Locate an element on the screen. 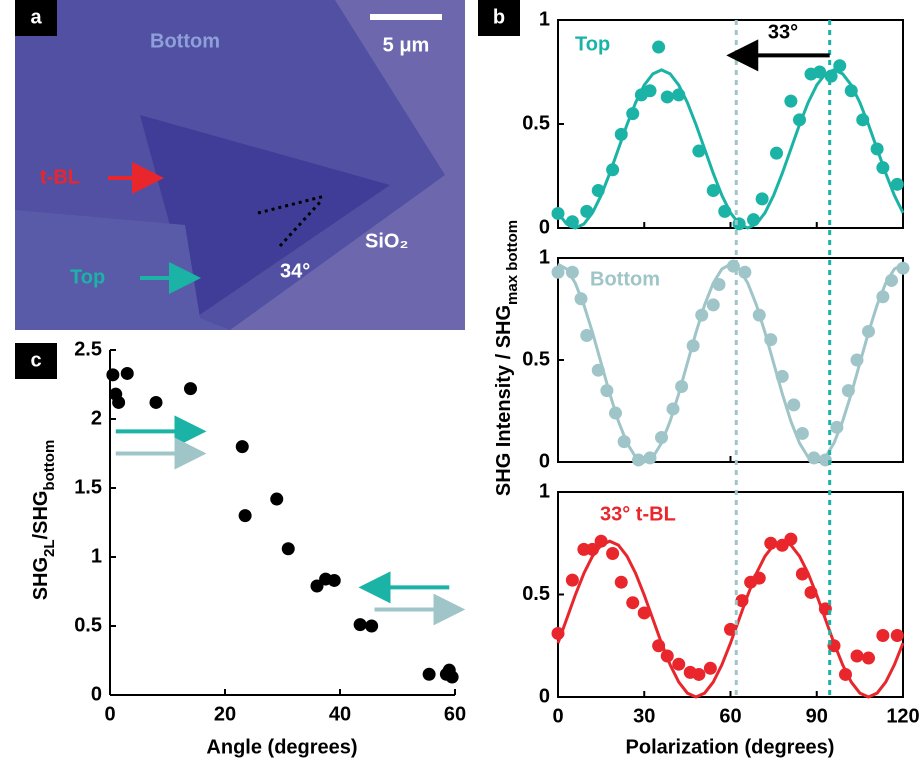  series-label: Top is located at coordinates (592, 44).